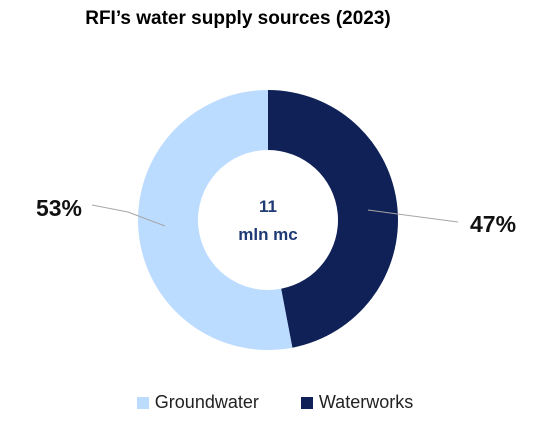  Describe the element at coordinates (306, 402) in the screenshot. I see `legend-swatch-waterworks` at that location.